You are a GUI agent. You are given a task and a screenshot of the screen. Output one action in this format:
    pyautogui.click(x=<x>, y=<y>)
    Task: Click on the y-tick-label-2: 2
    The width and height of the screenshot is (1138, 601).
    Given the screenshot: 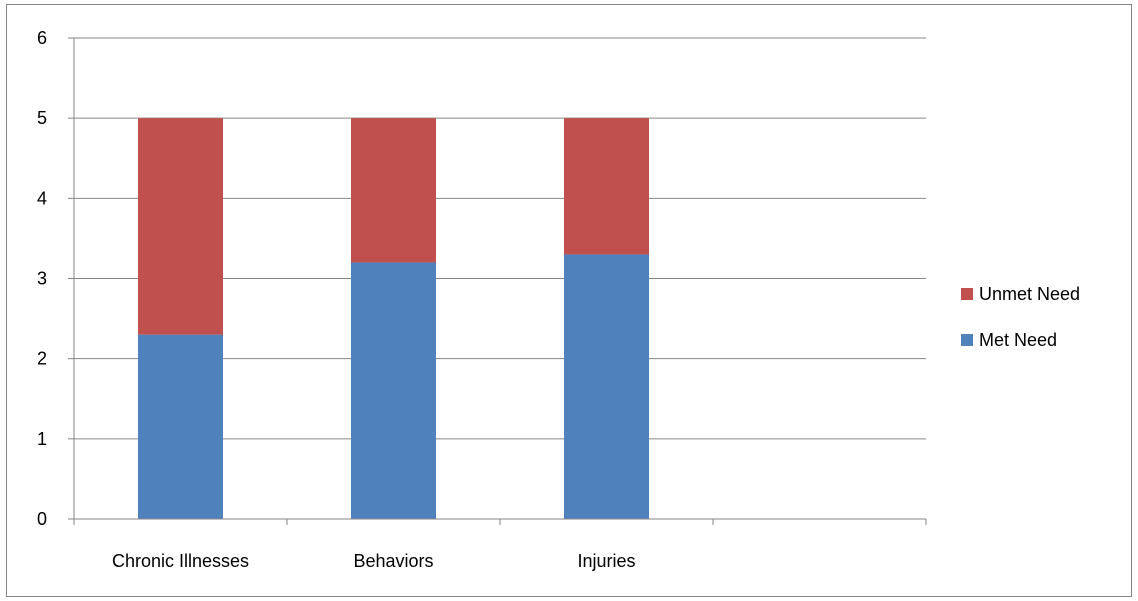 What is the action you would take?
    pyautogui.click(x=42, y=359)
    